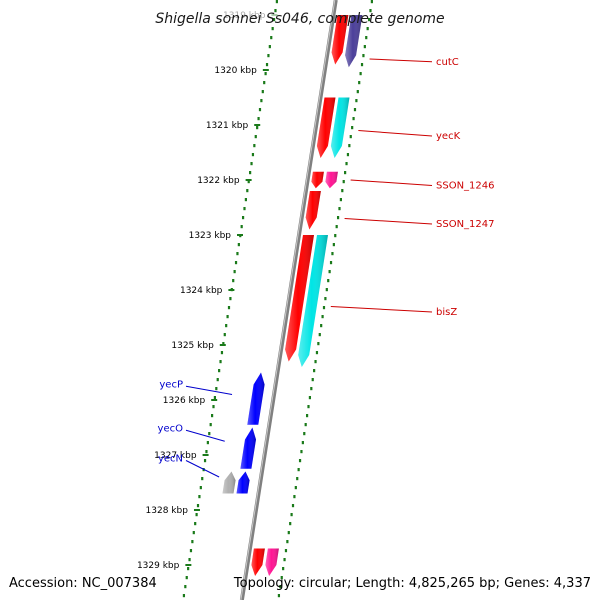 The height and width of the screenshot is (600, 600). I want to click on gene-label: SSON_1247, so click(465, 224).